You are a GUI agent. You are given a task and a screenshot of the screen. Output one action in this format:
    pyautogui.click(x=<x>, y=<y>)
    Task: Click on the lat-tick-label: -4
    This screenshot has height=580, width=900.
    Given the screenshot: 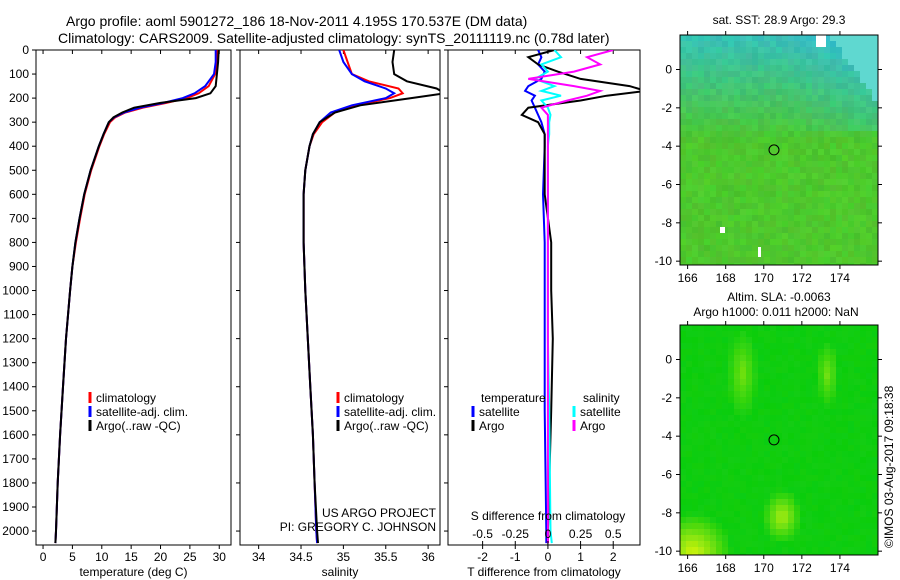 What is the action you would take?
    pyautogui.click(x=666, y=436)
    